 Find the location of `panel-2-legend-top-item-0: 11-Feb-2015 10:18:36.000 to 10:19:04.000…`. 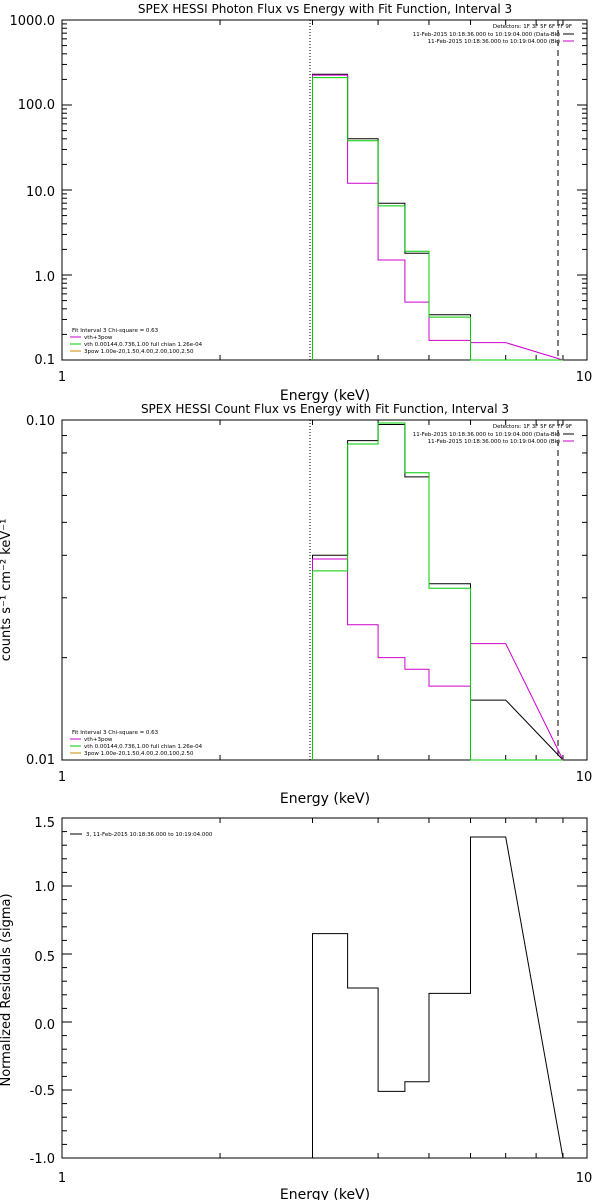

panel-2-legend-top-item-0: 11-Feb-2015 10:18:36.000 to 10:19:04.000… is located at coordinates (486, 435).